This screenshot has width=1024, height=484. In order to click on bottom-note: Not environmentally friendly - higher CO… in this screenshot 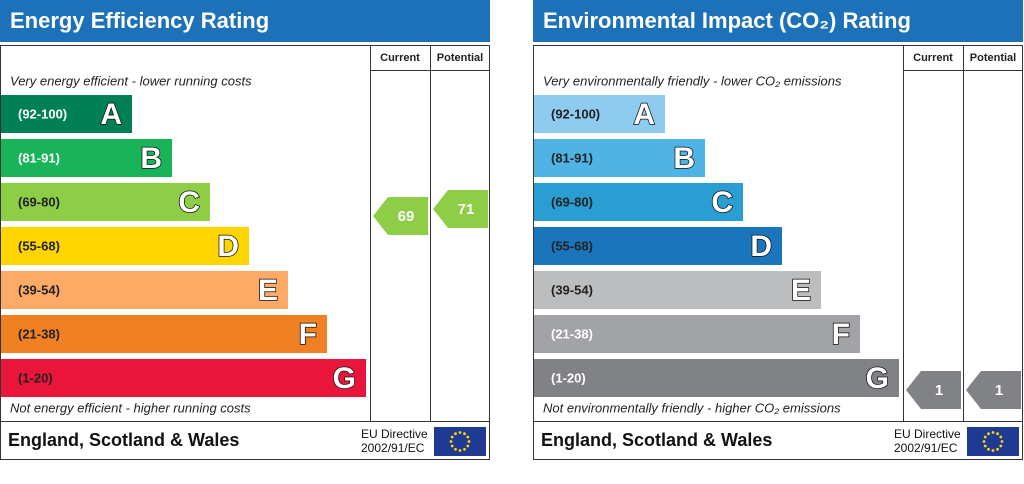, I will do `click(692, 407)`.